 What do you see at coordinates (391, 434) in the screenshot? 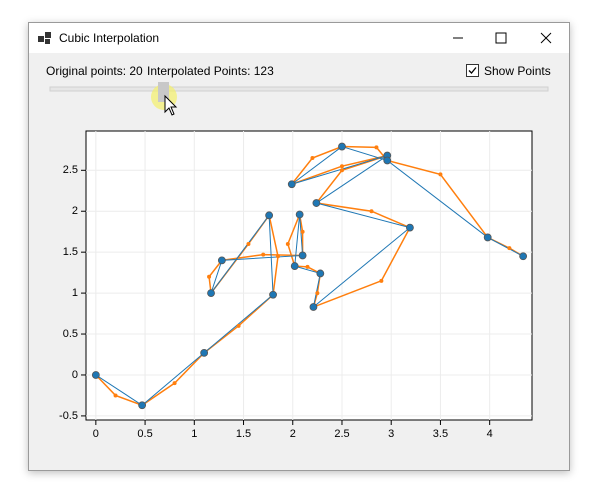
I see `x-tick-label: 3` at bounding box center [391, 434].